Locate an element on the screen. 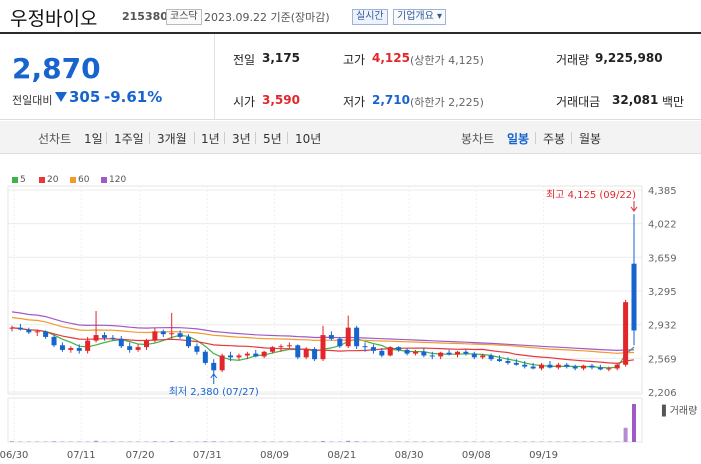 The width and height of the screenshot is (701, 464). tab-monthly: 월봉 is located at coordinates (590, 139).